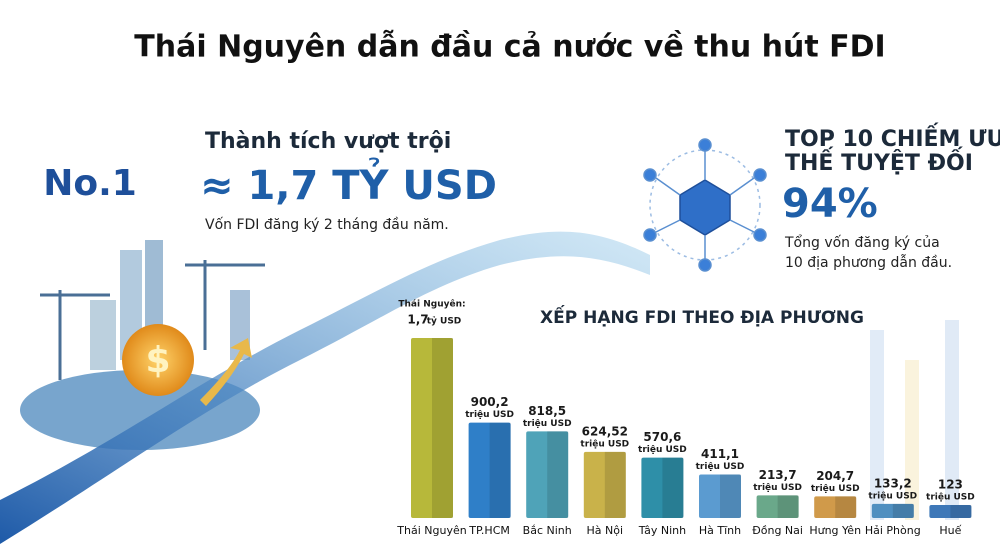 Image resolution: width=1000 pixels, height=544 pixels. Describe the element at coordinates (862, 242) in the screenshot. I see `top10-note: Tổng vốn đăng ký của` at that location.